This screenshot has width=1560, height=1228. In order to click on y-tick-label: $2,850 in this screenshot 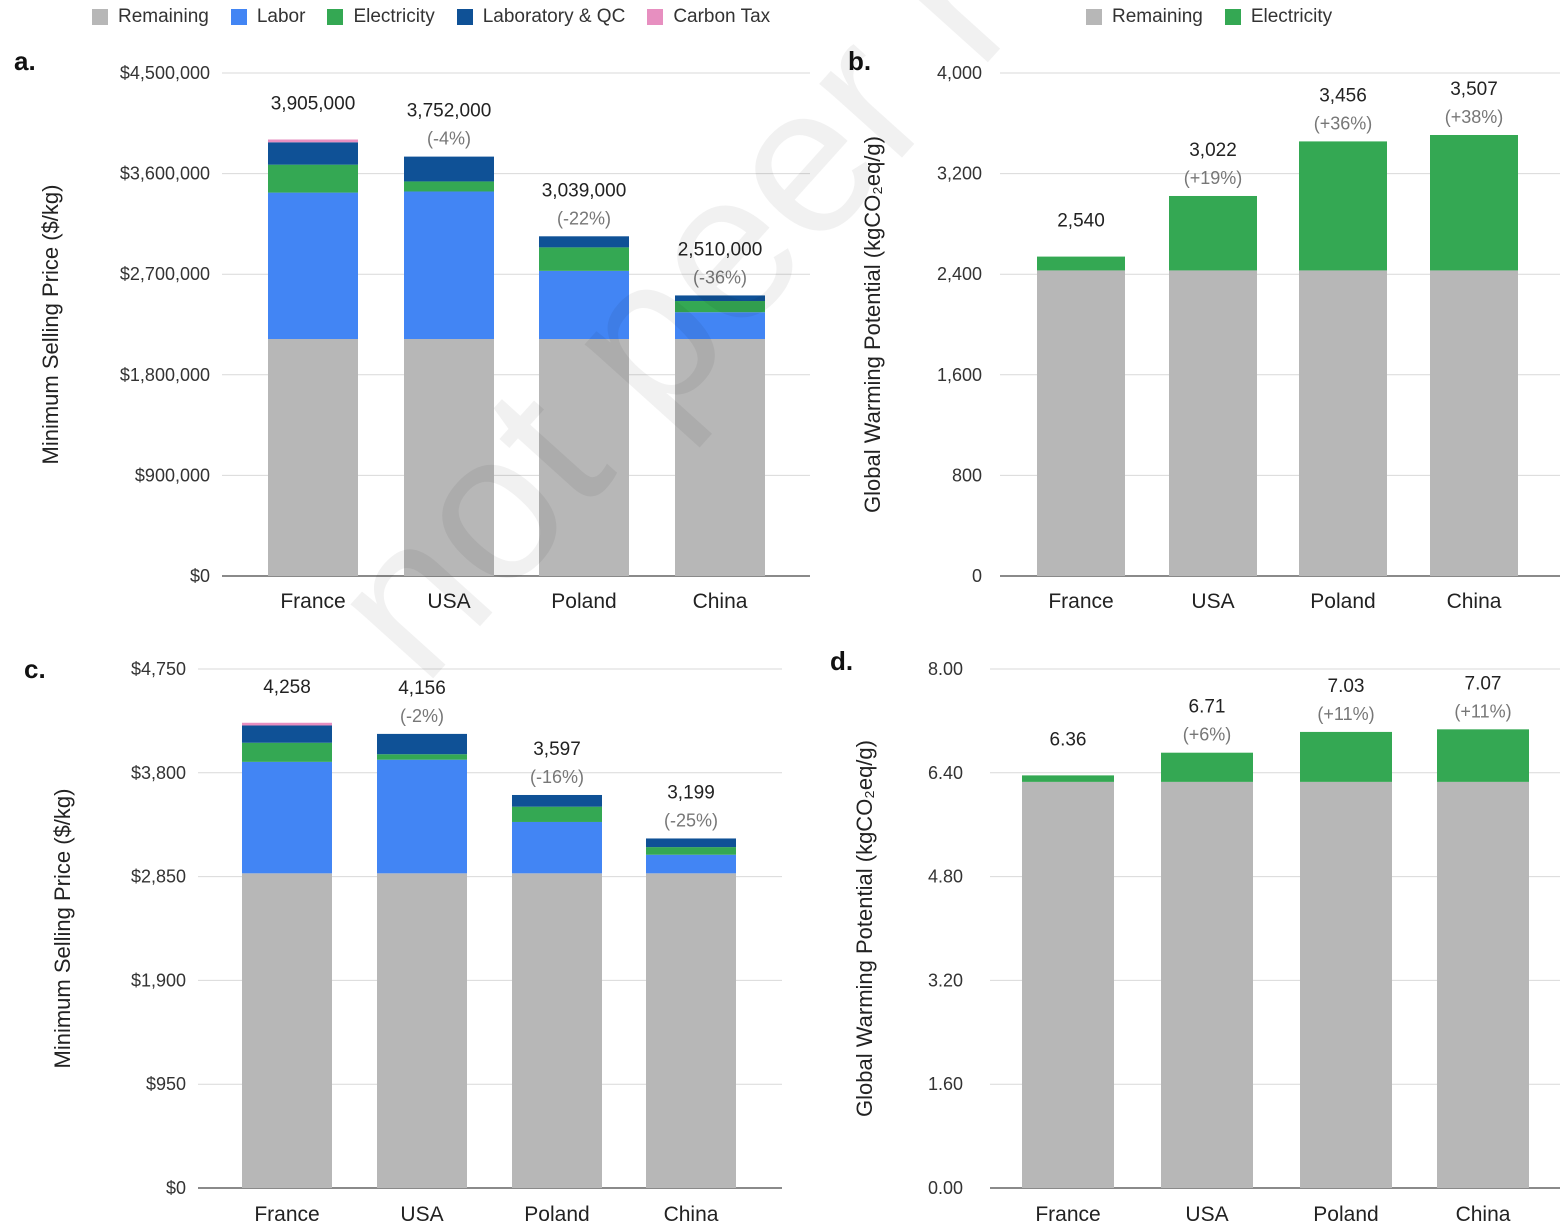, I will do `click(158, 877)`.